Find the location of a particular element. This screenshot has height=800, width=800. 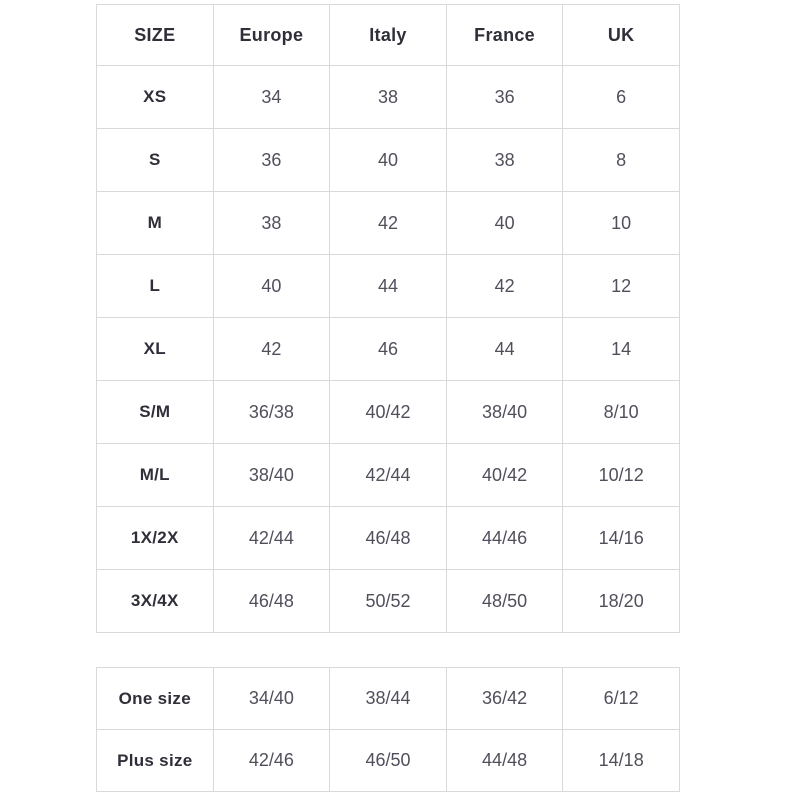

table-row-xs: XS 34 38 36 6 is located at coordinates (388, 97).